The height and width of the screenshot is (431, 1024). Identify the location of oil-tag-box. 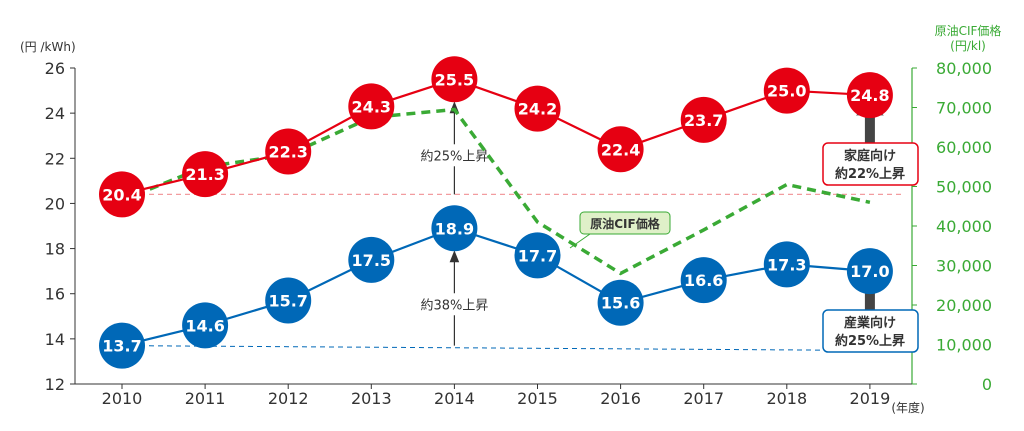
(625, 223).